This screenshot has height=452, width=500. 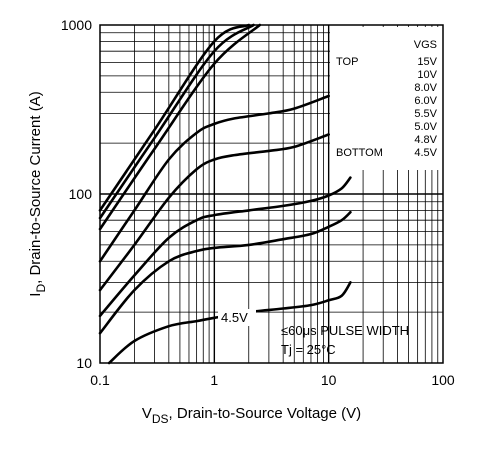 I want to click on curve-vgs-10v, so click(x=176, y=121).